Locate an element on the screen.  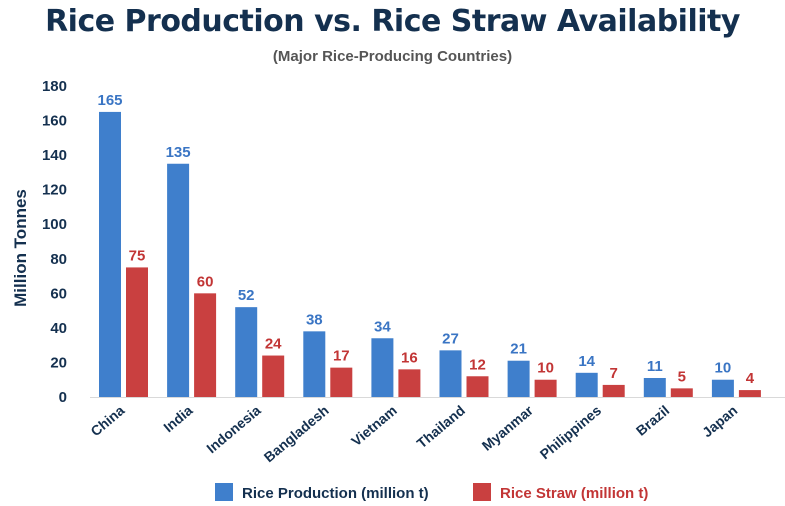
x-tick-label: Vietnam is located at coordinates (374, 425).